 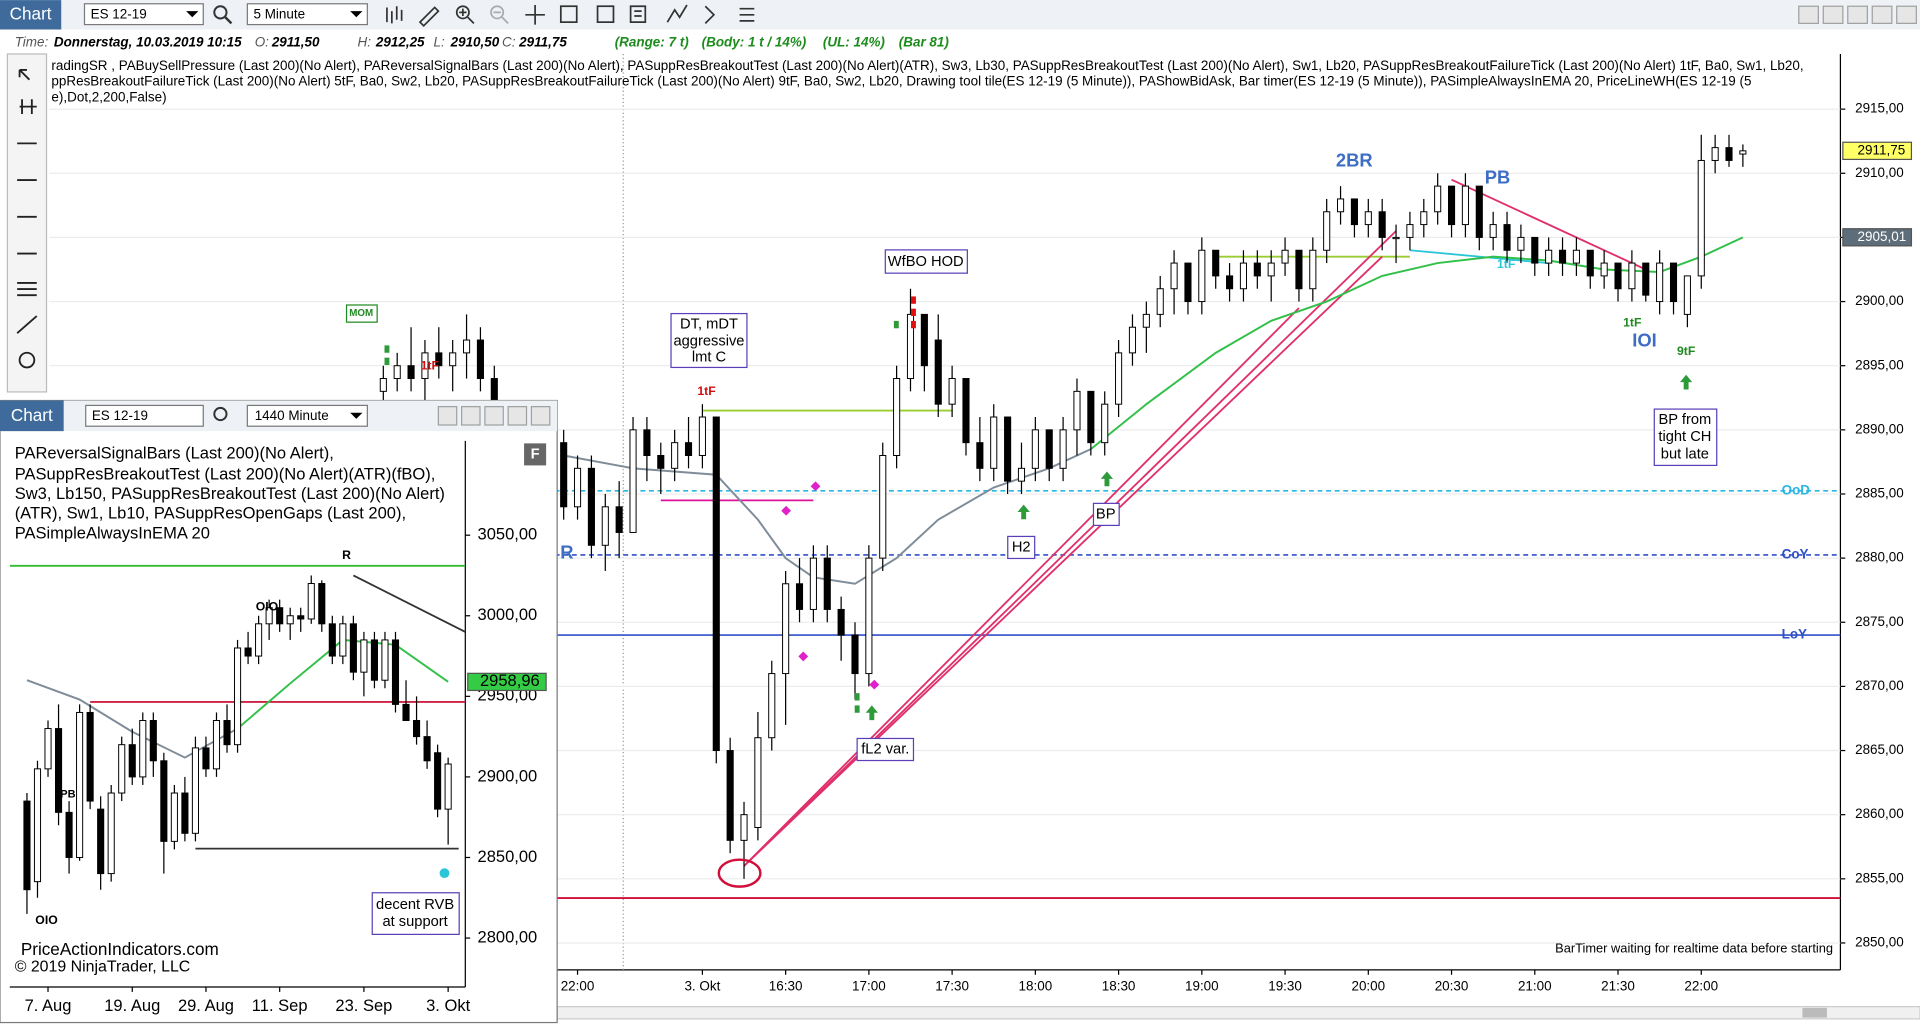 What do you see at coordinates (27, 218) in the screenshot?
I see `drawing-tools` at bounding box center [27, 218].